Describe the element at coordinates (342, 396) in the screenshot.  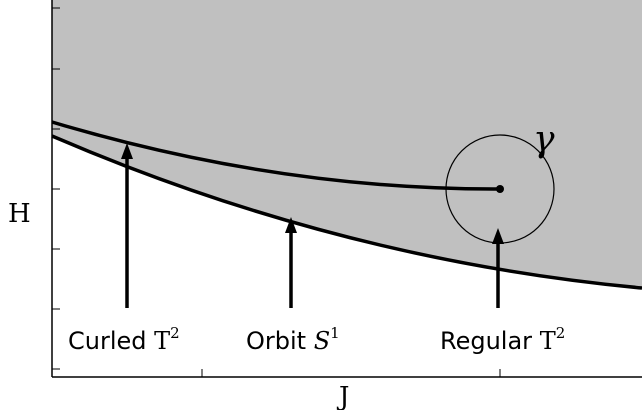
I see `x-axis-label: J` at that location.